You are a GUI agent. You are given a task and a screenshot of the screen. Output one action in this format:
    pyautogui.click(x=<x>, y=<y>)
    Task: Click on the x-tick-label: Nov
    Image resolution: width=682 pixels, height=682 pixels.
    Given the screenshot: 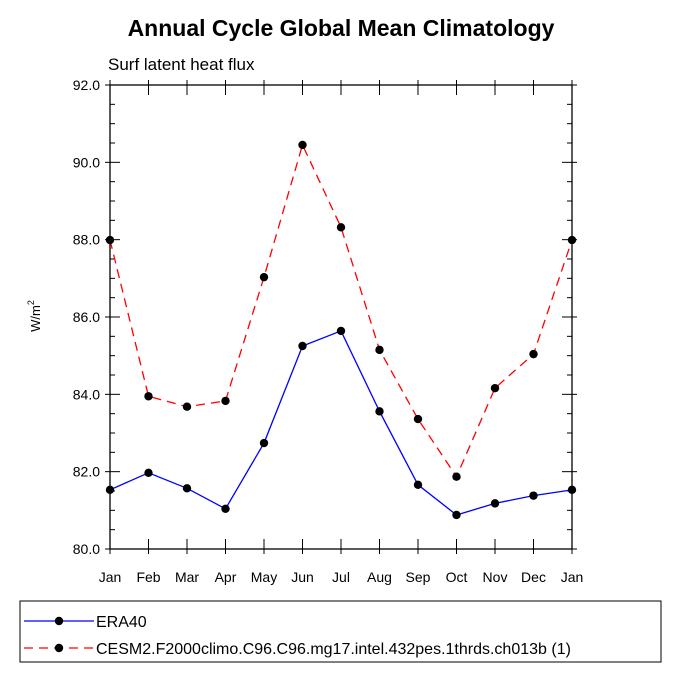 What is the action you would take?
    pyautogui.click(x=495, y=577)
    